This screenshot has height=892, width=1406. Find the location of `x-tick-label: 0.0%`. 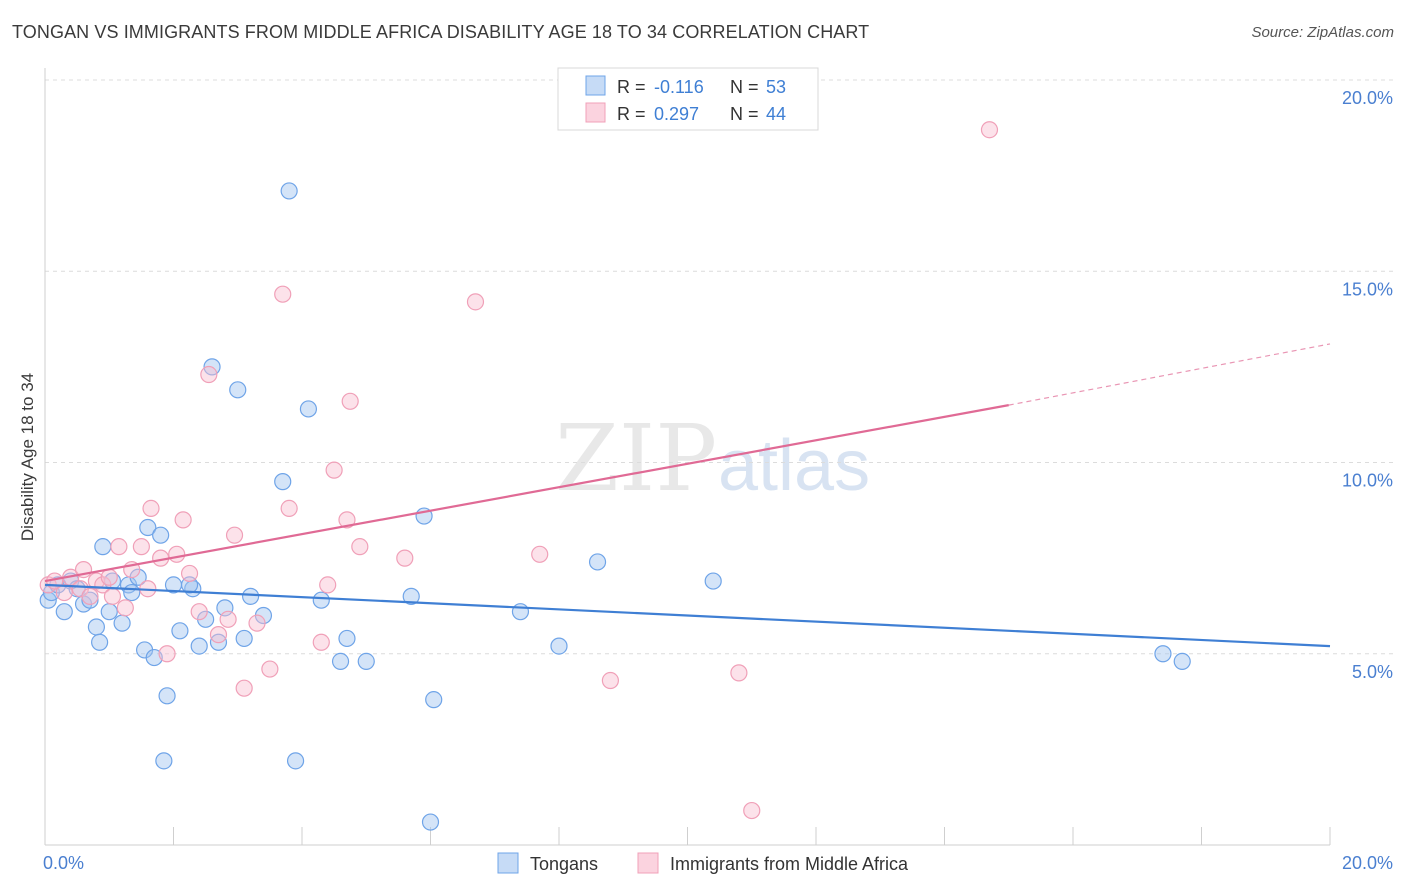

x-tick-label: 0.0% is located at coordinates (63, 863).